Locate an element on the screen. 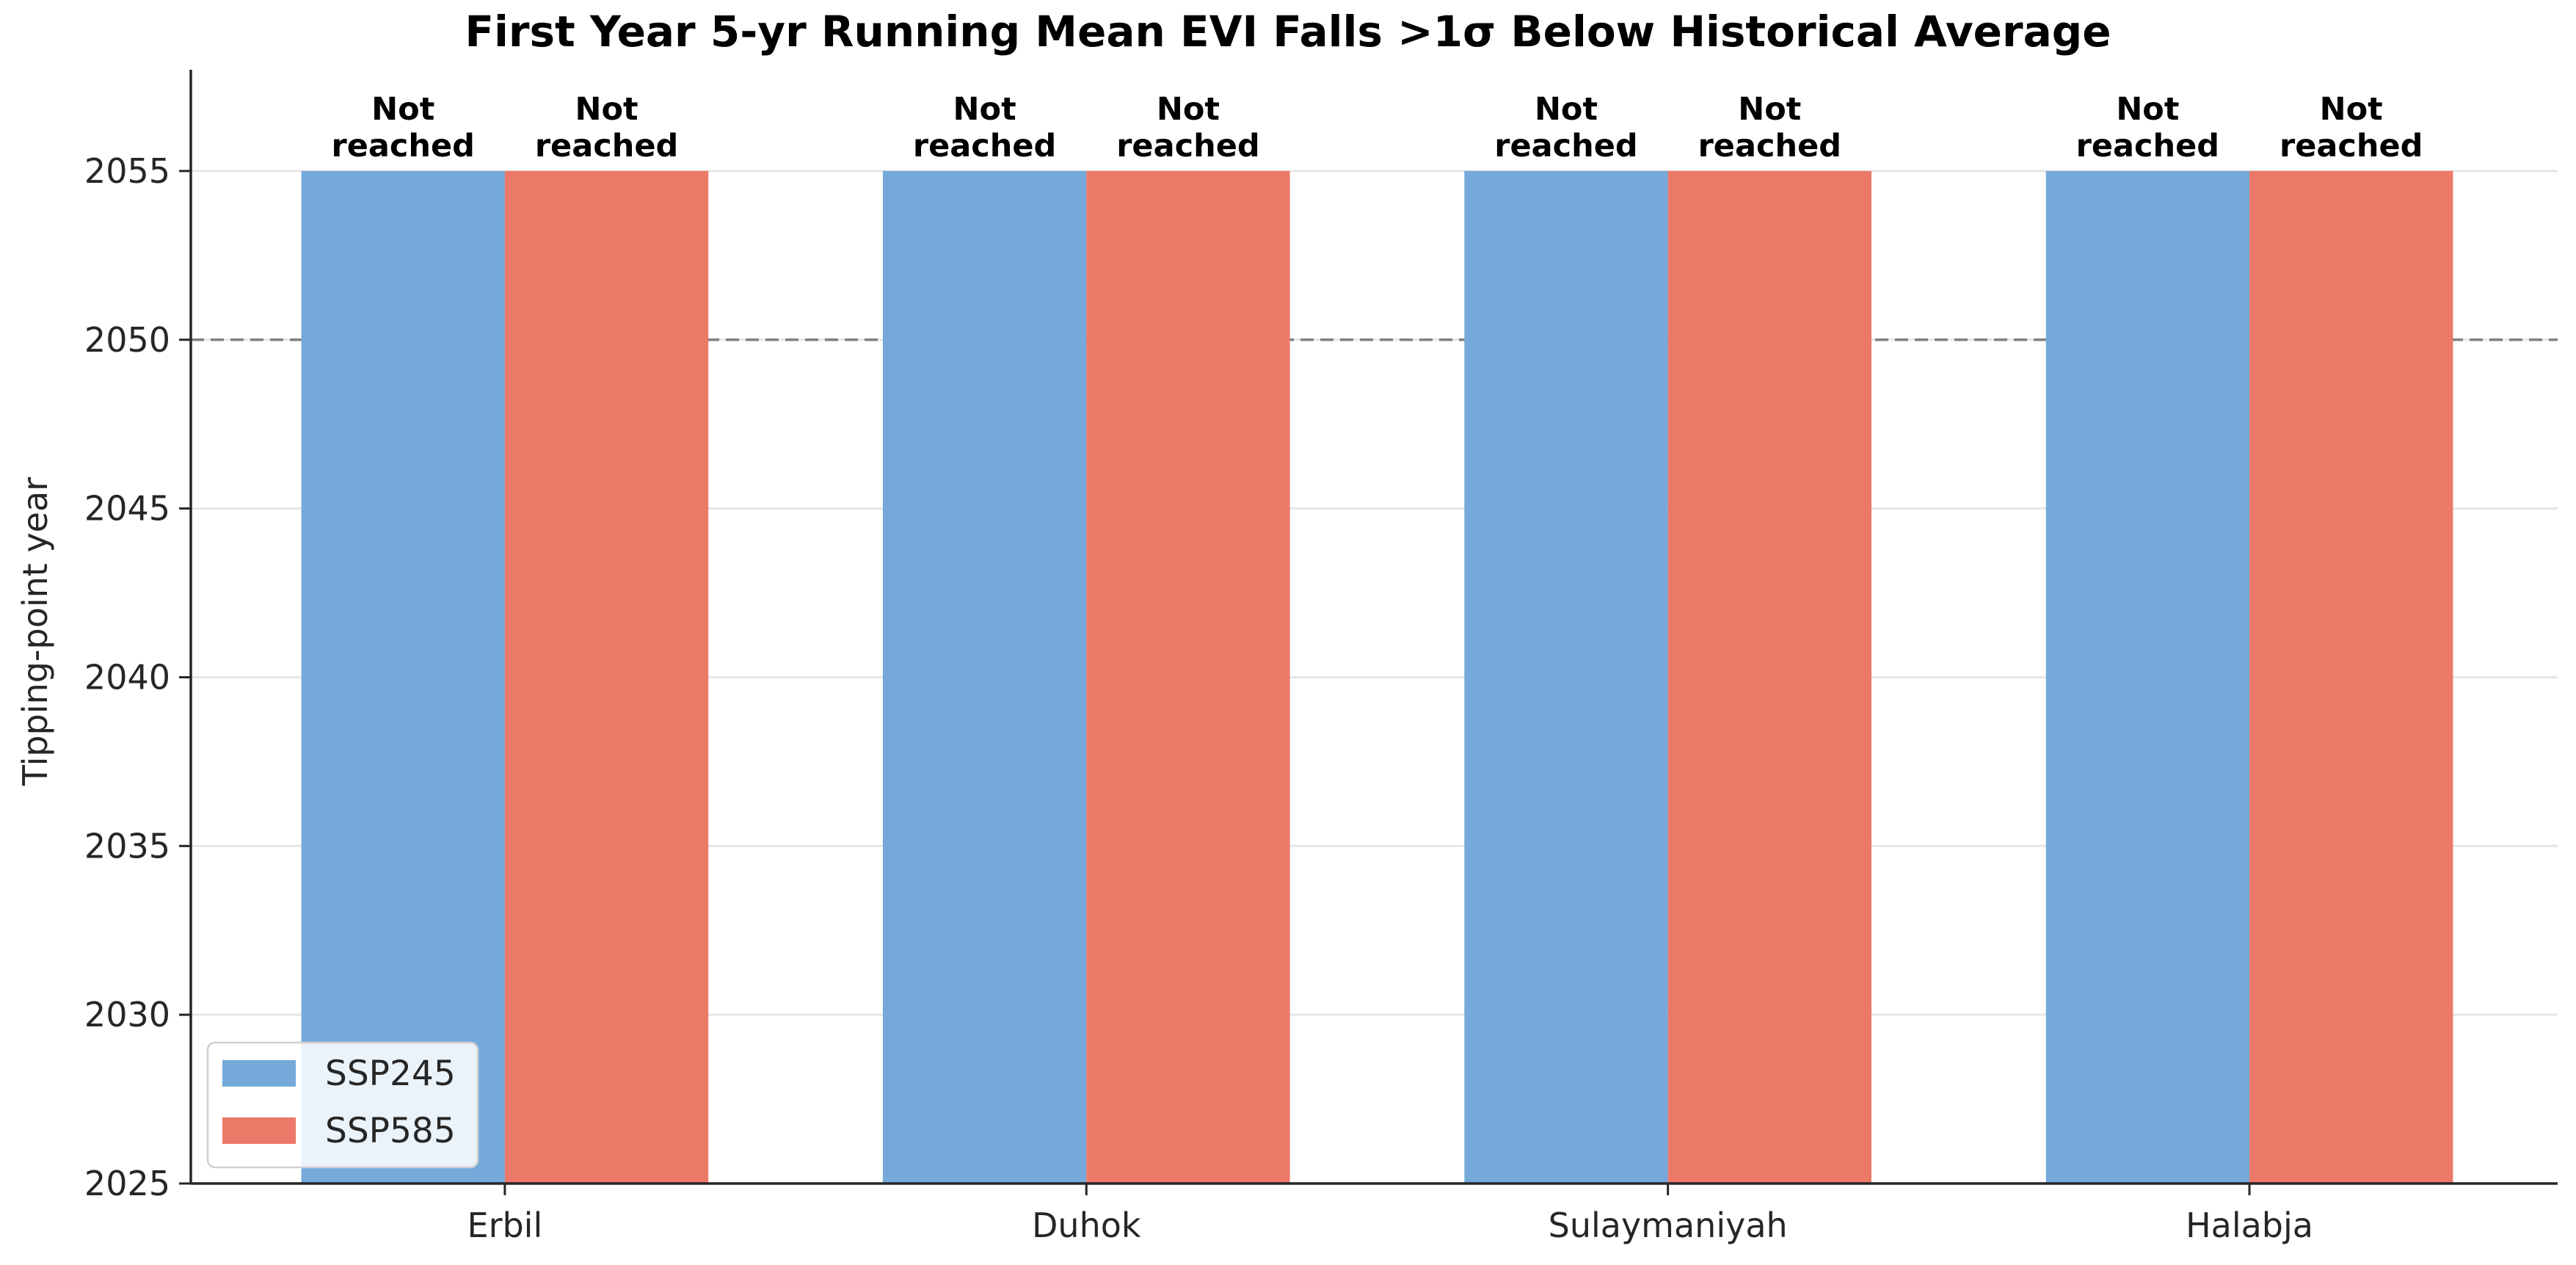  x-ticks: Erbil Duhok Sulaymaniyah Halabja is located at coordinates (1390, 1214).